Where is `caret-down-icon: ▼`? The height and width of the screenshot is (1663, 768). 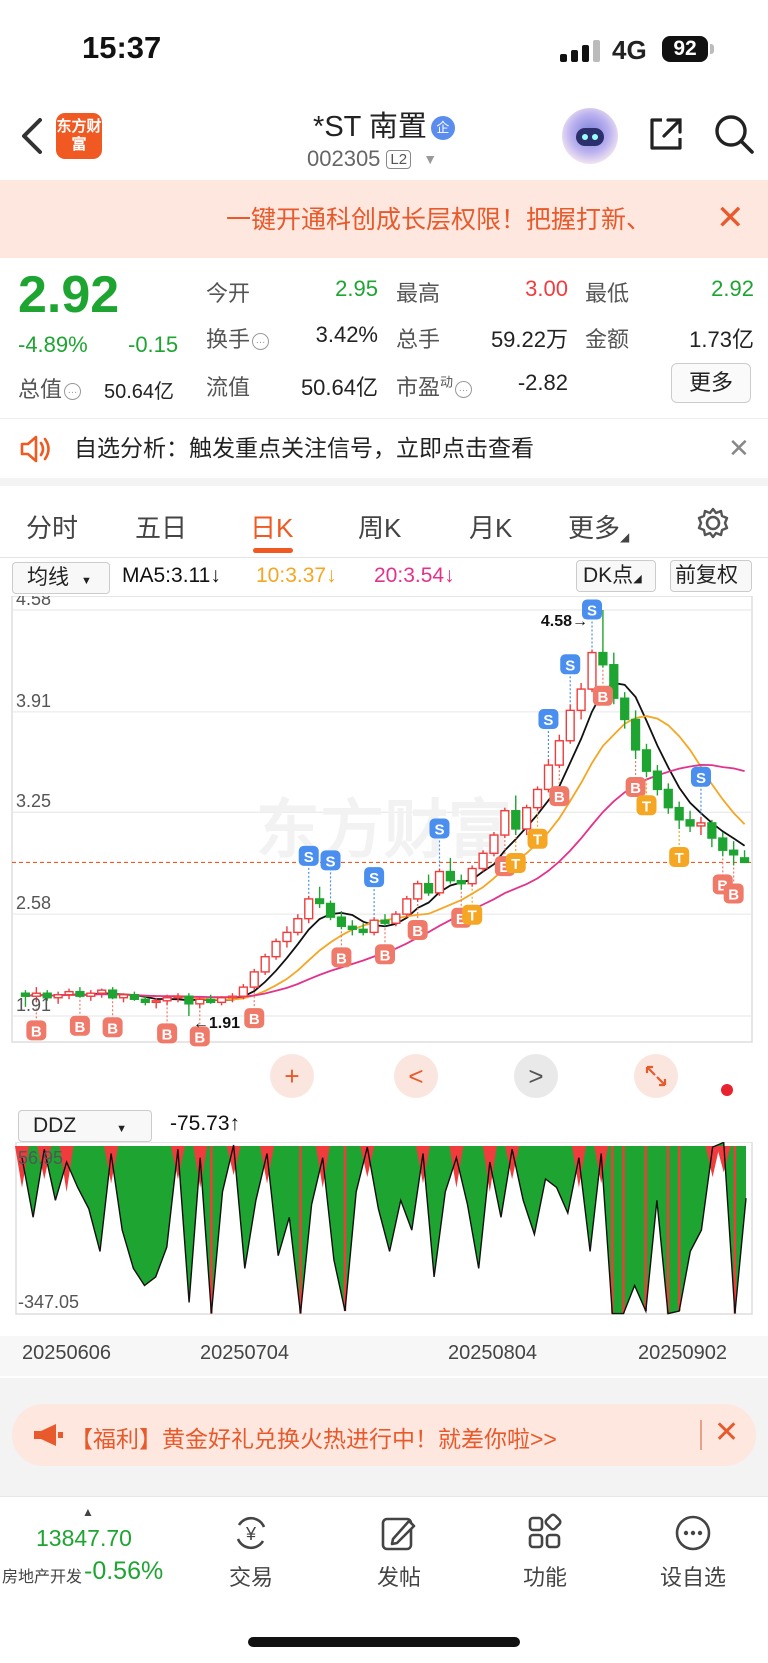
caret-down-icon: ▼ is located at coordinates (122, 1129).